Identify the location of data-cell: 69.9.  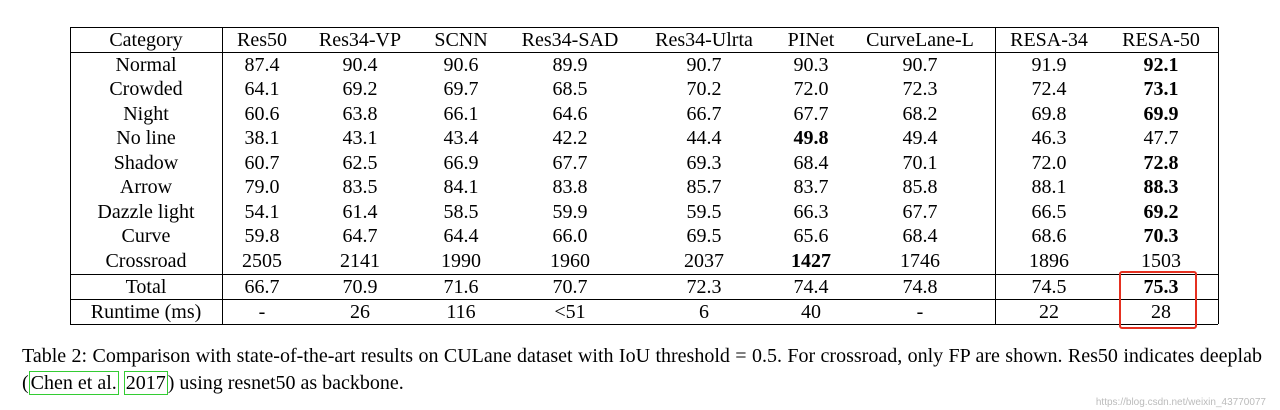
(1161, 113).